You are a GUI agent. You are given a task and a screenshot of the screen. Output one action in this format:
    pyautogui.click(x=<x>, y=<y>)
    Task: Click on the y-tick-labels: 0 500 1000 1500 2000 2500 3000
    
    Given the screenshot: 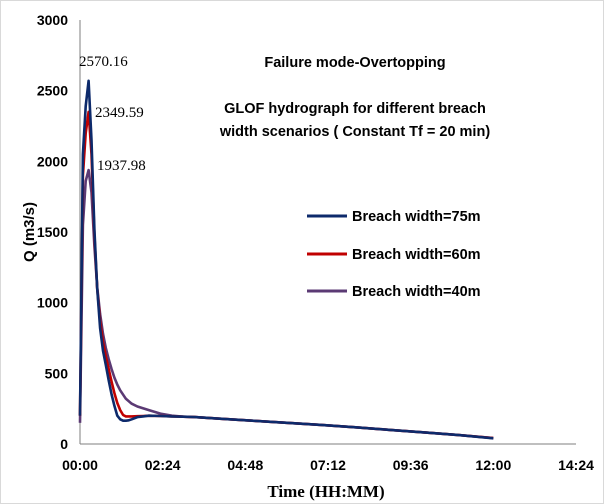 What is the action you would take?
    pyautogui.click(x=52, y=232)
    